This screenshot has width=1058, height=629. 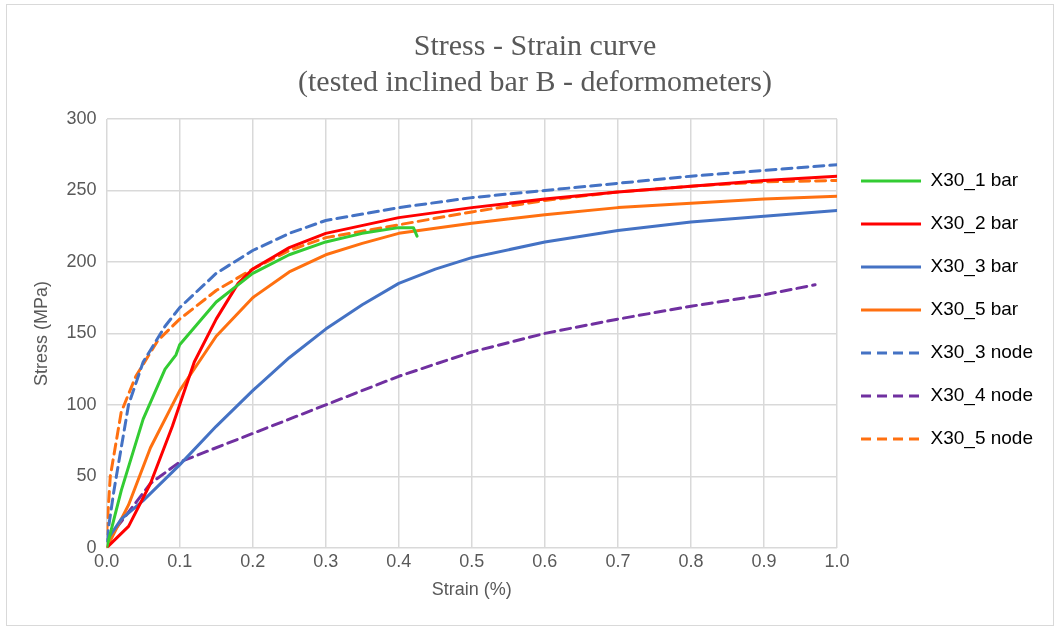 I want to click on y-tick-label: 200, so click(x=81, y=260).